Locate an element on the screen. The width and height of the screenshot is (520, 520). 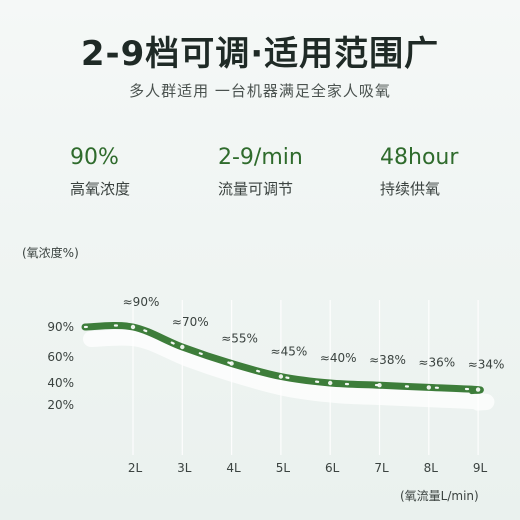
y-tick-label: 60% is located at coordinates (60, 357).